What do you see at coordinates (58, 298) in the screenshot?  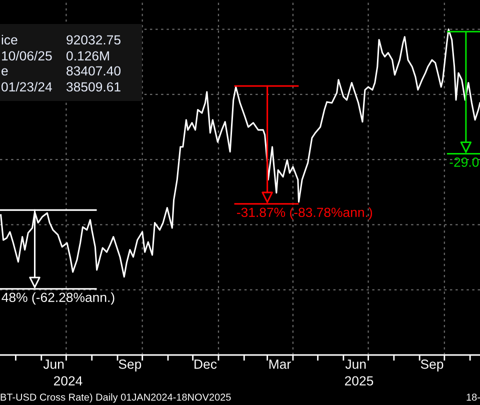 I see `annotation: 48% (-62.28%ann.)` at bounding box center [58, 298].